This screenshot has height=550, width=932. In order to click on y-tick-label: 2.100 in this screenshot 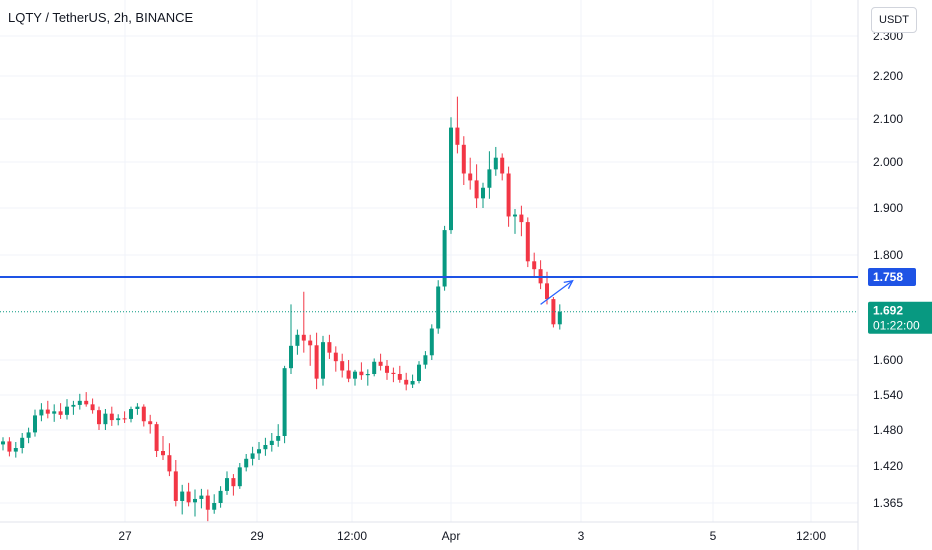, I will do `click(888, 119)`.